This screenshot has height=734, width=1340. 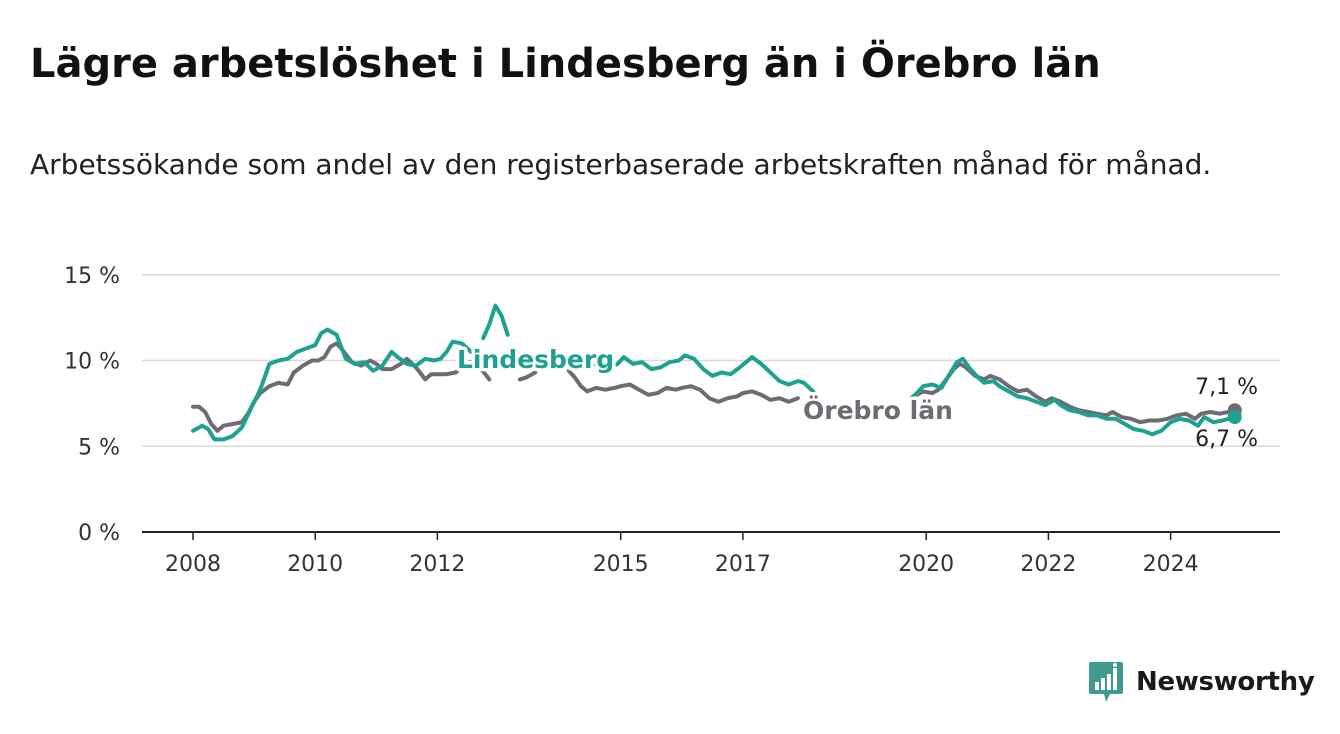 I want to click on brand-name: Newsworthy, so click(x=1225, y=682).